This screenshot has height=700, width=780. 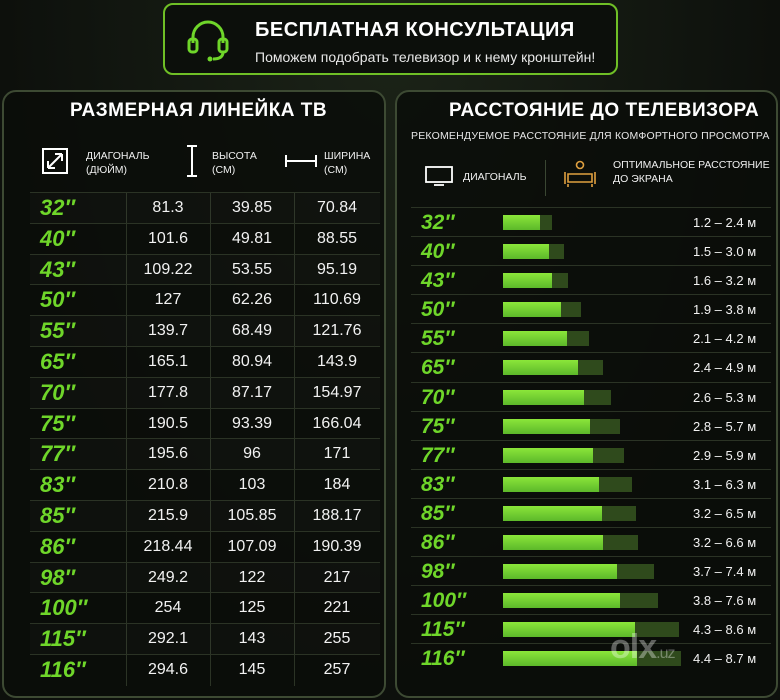 What do you see at coordinates (208, 41) in the screenshot?
I see `headset-icon` at bounding box center [208, 41].